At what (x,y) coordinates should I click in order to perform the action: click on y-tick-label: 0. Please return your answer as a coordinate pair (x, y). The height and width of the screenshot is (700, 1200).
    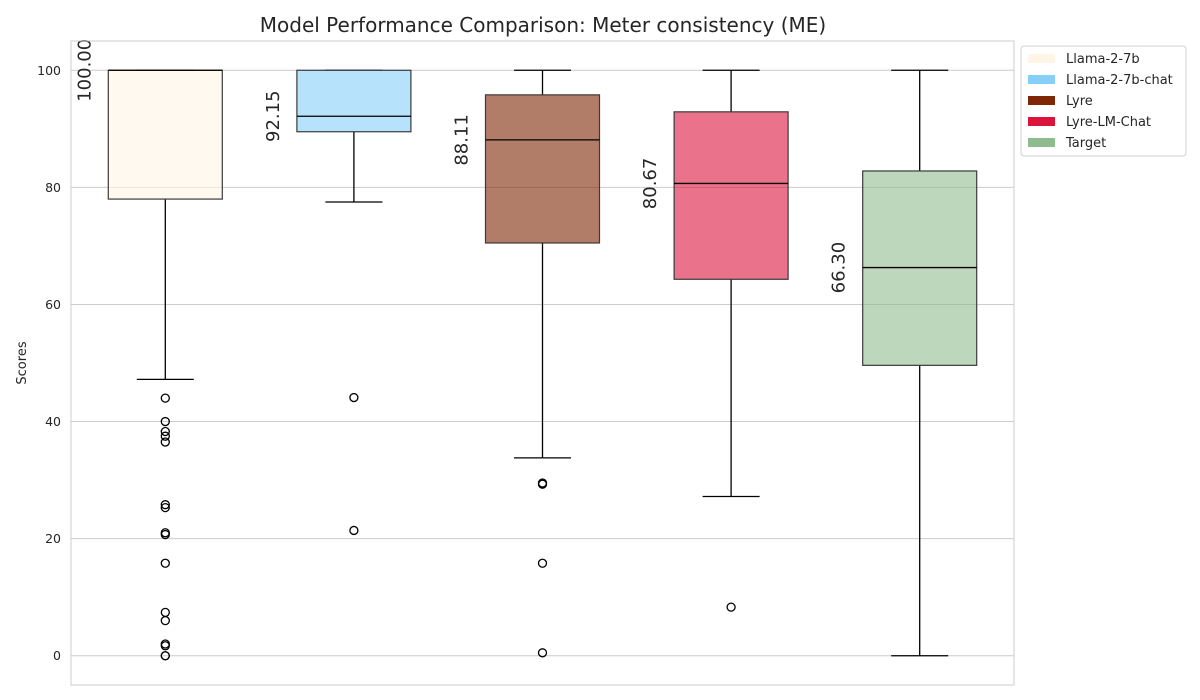
    Looking at the image, I should click on (57, 655).